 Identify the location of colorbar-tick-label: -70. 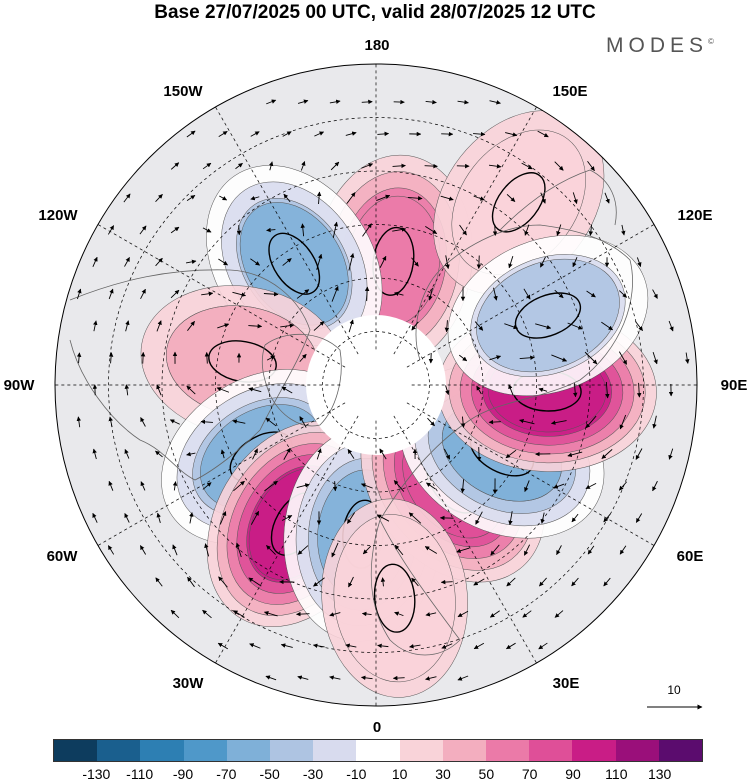
(226, 774).